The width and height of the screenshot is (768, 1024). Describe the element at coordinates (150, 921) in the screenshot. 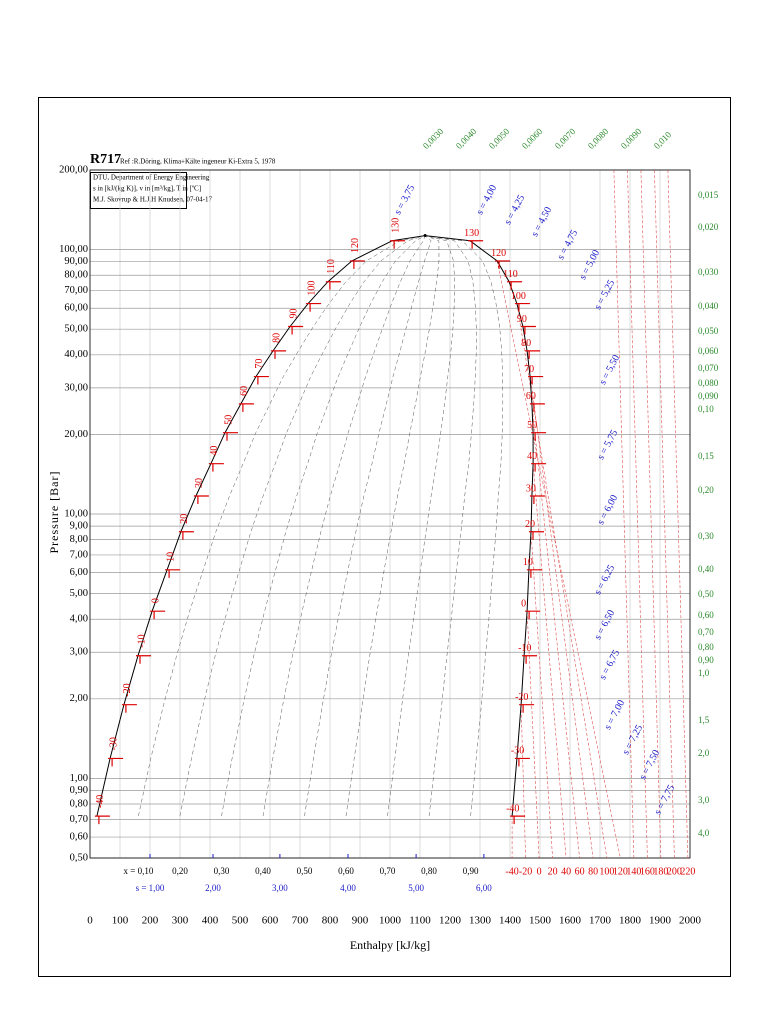

I see `x-tick-label: 200` at that location.